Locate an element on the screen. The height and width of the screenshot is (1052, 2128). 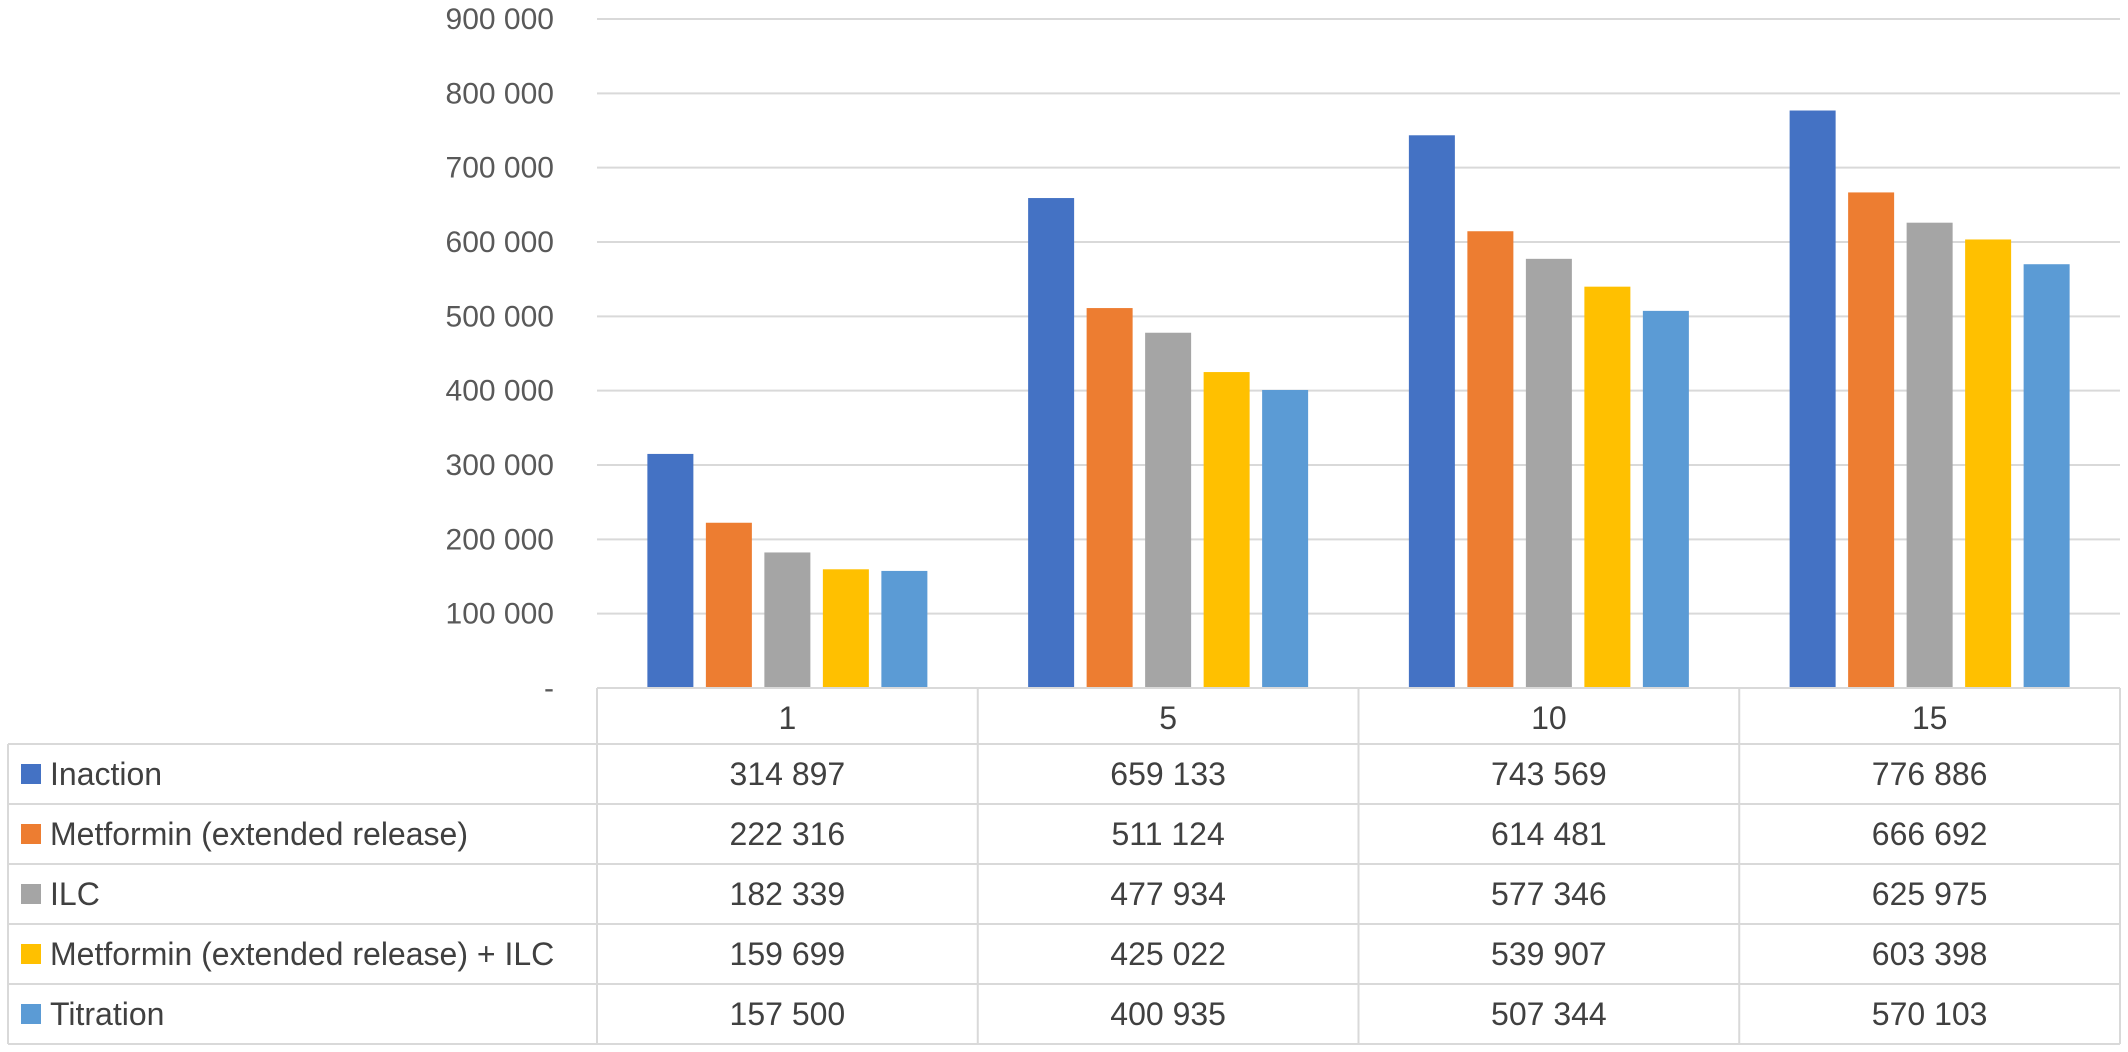
x-tick-label: 10 is located at coordinates (1549, 718).